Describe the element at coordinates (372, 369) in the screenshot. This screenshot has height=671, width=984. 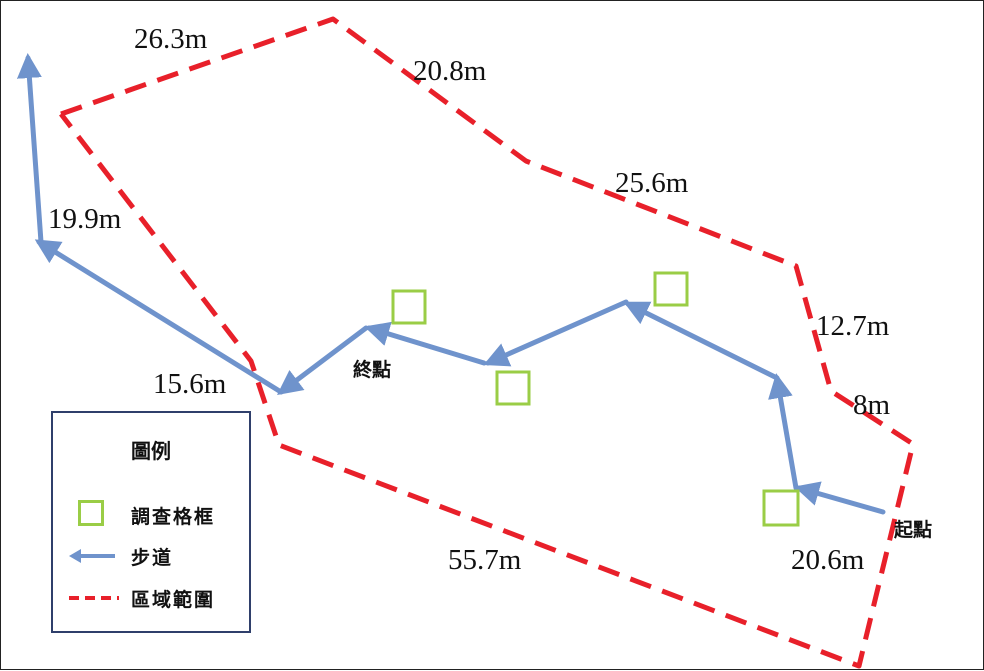
I see `end-point-label: 終點` at that location.